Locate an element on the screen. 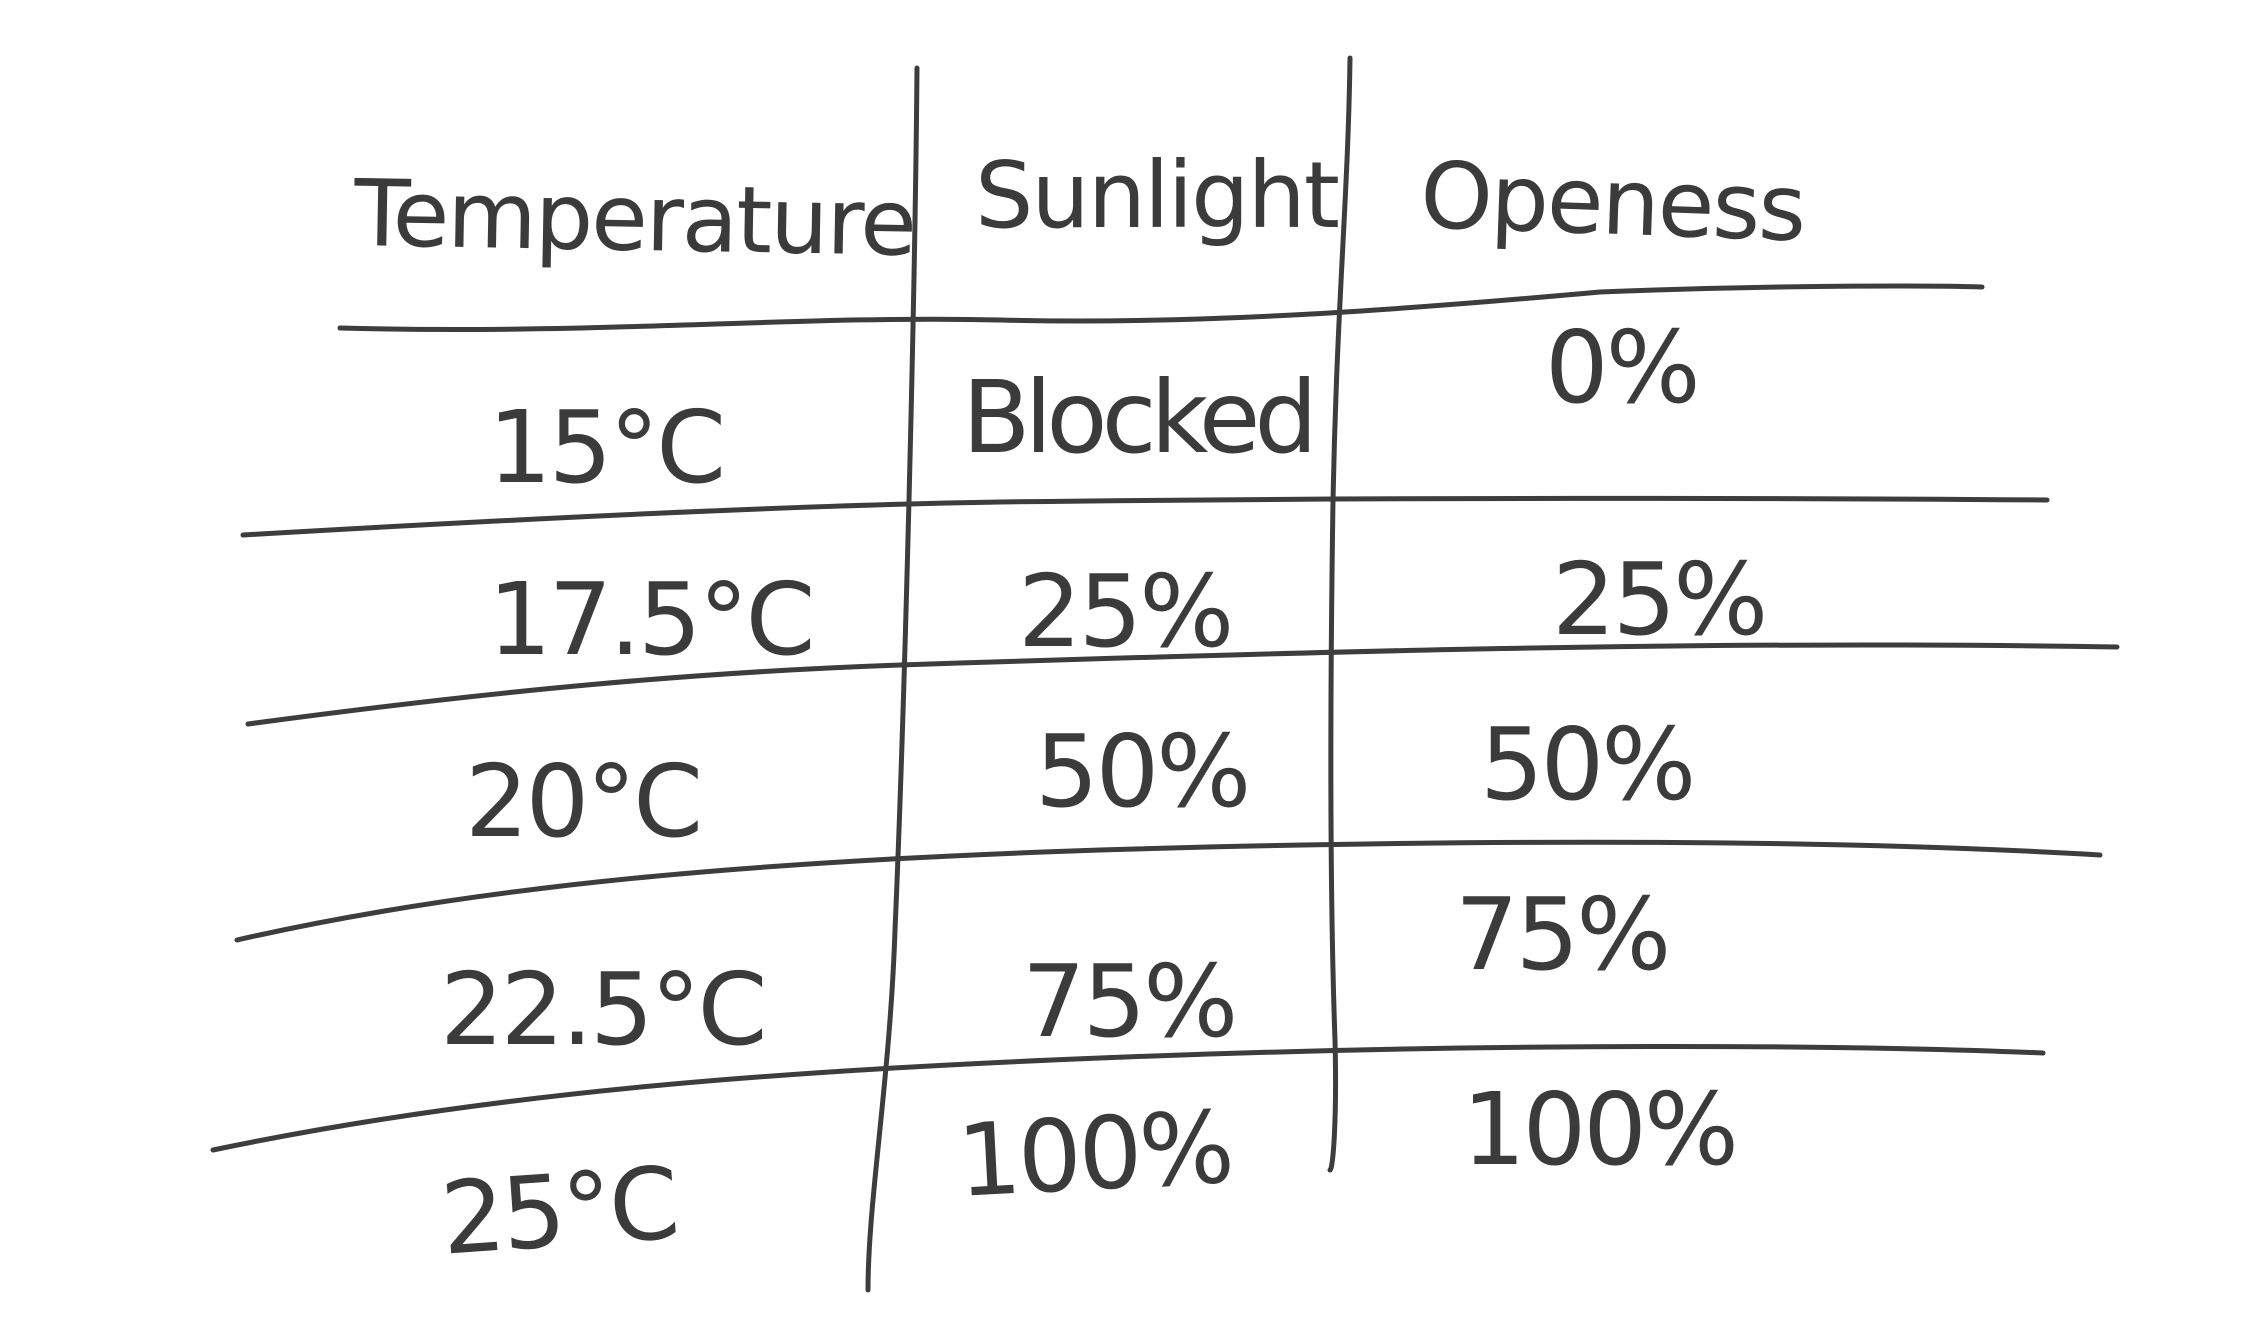  row-2-openness: 25% is located at coordinates (1660, 599).